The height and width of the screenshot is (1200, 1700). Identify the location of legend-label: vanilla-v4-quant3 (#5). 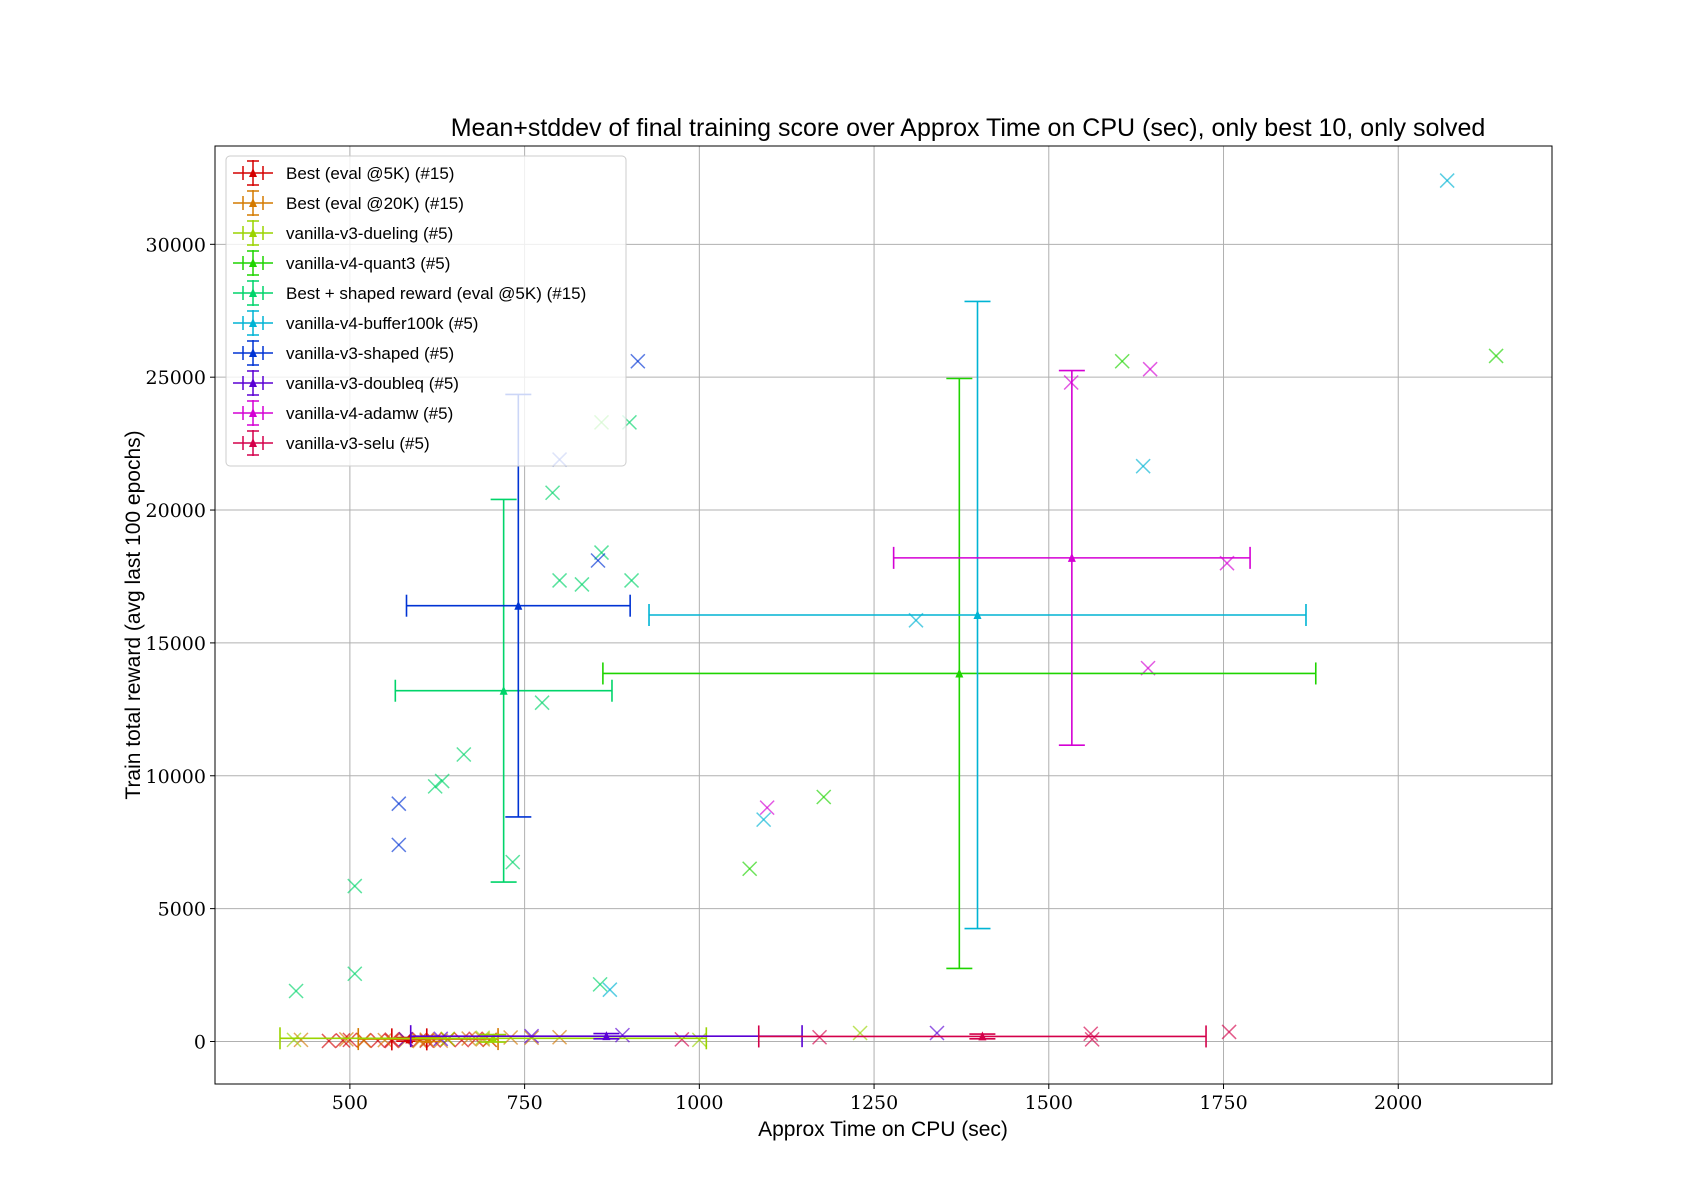
(368, 263).